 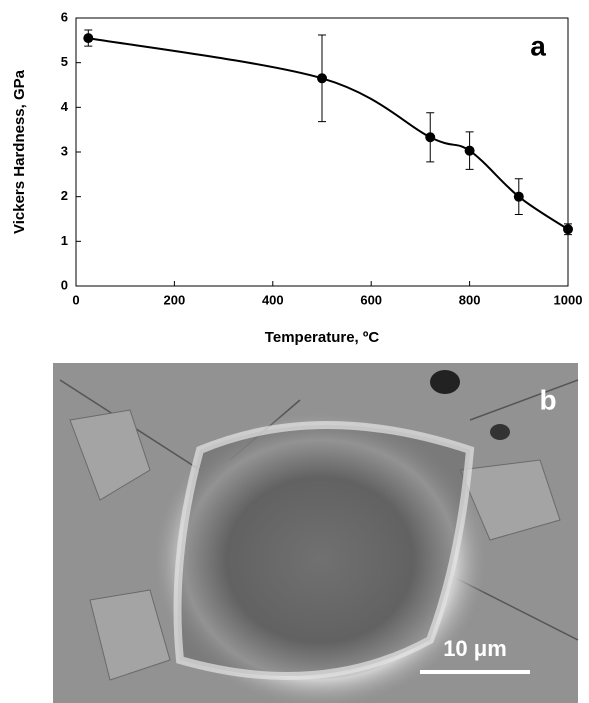 What do you see at coordinates (65, 106) in the screenshot?
I see `y-tick-label: 4` at bounding box center [65, 106].